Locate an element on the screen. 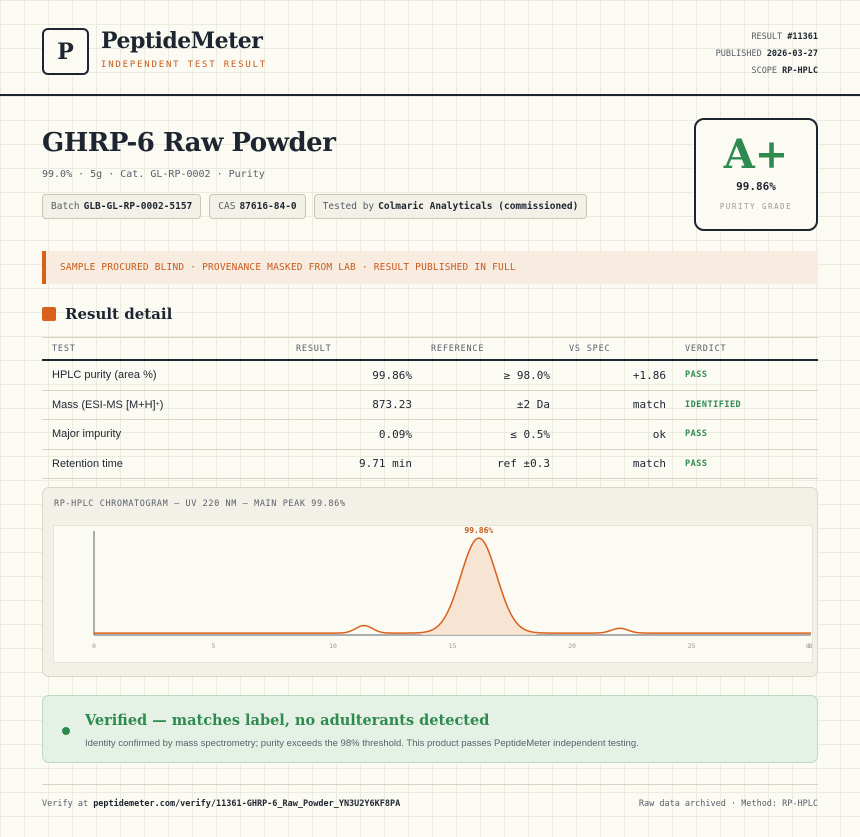  verified-dot-icon is located at coordinates (66, 731).